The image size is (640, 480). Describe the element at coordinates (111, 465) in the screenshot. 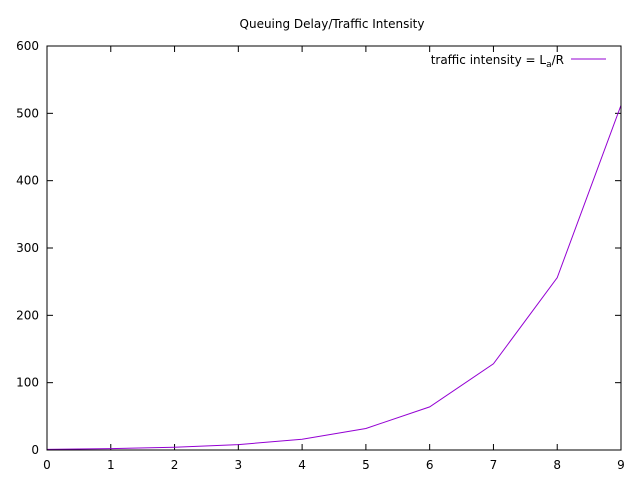

I see `x-tick-label: 1` at that location.